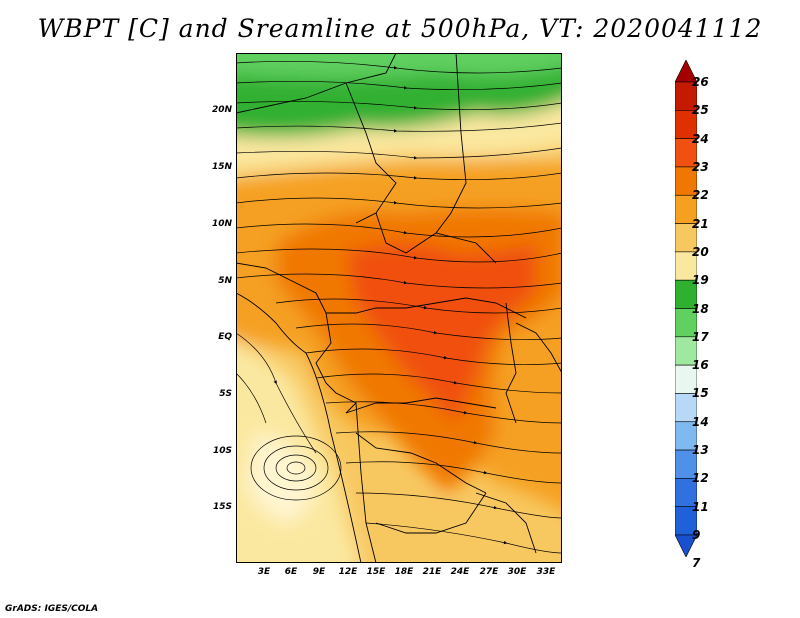  I want to click on lon-label: 3E, so click(264, 572).